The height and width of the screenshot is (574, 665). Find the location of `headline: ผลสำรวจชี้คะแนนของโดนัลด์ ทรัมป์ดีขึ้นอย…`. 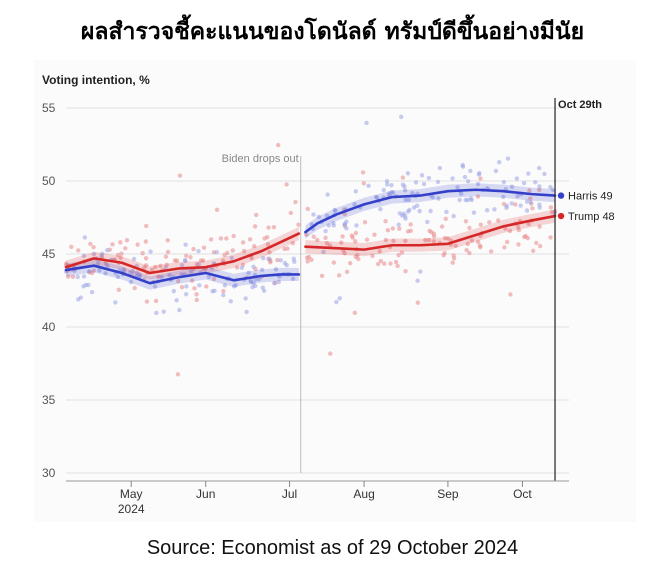

headline: ผลสำรวจชี้คะแนนของโดนัลด์ ทรัมป์ดีขึ้นอย… is located at coordinates (332, 32).